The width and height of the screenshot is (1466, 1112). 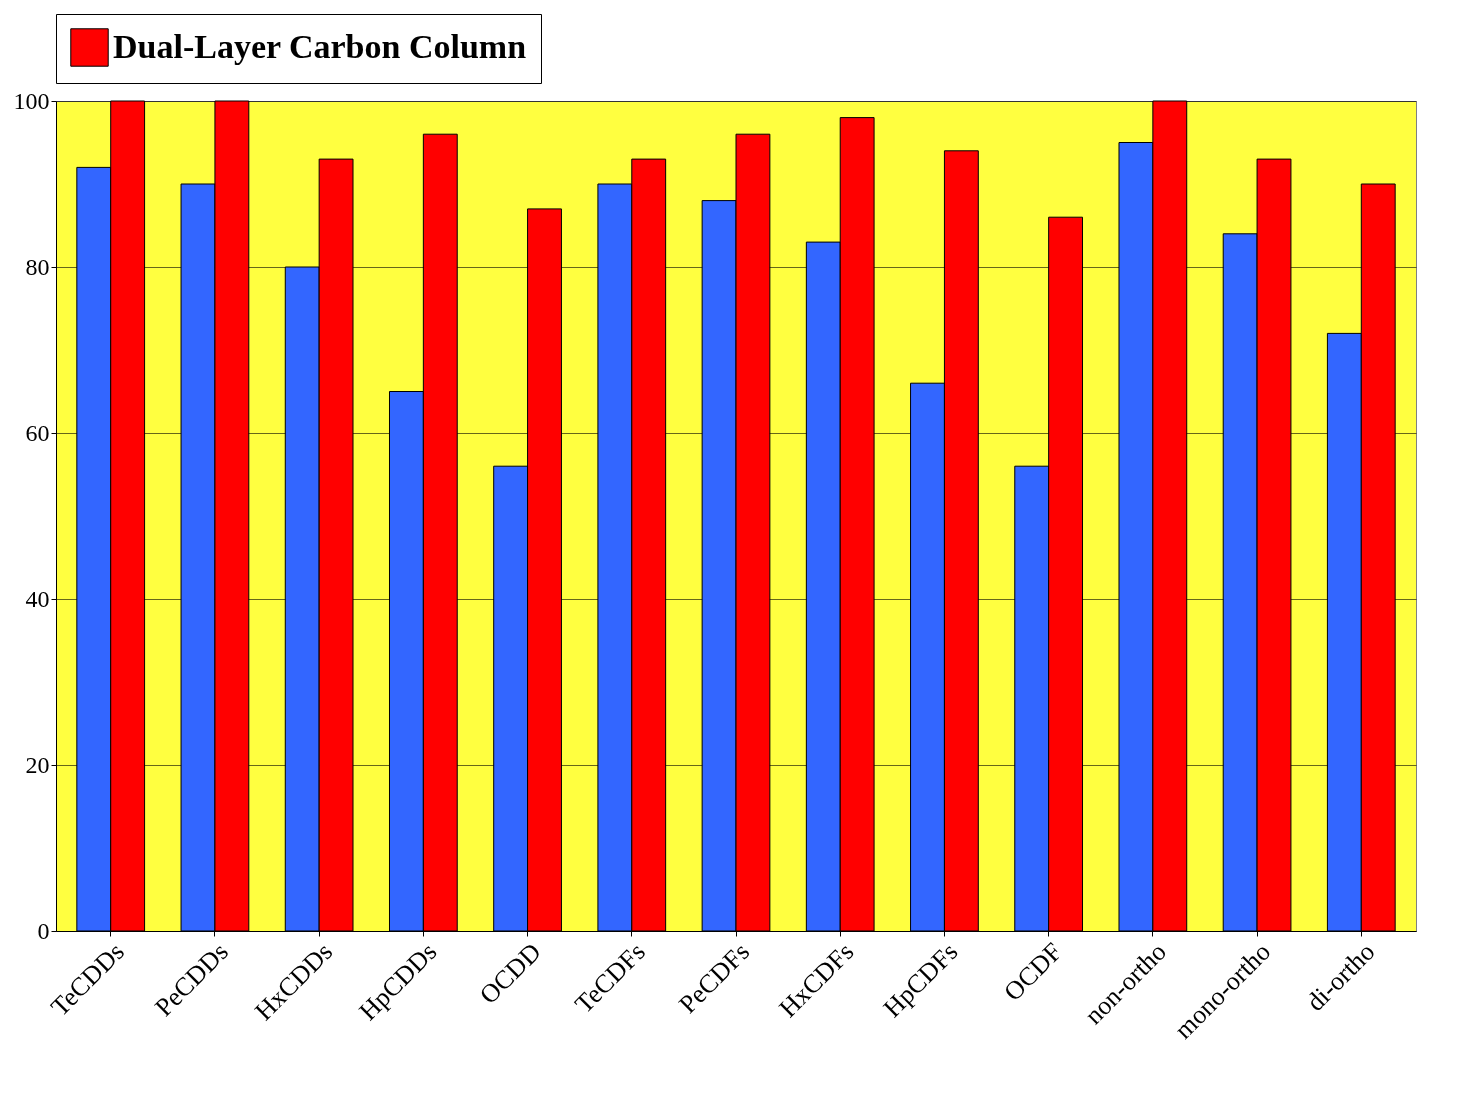 What do you see at coordinates (37, 764) in the screenshot?
I see `y-tick-label: 20` at bounding box center [37, 764].